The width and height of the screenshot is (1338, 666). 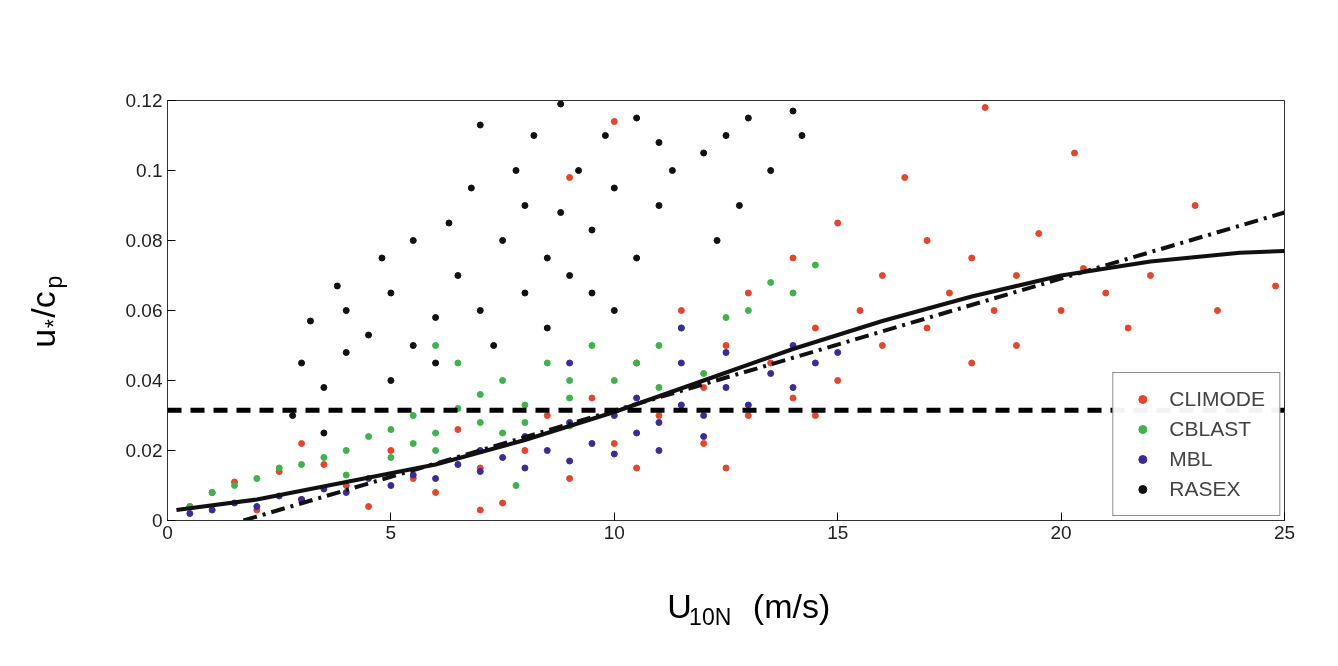 I want to click on legend-label: CBLAST, so click(x=1210, y=429).